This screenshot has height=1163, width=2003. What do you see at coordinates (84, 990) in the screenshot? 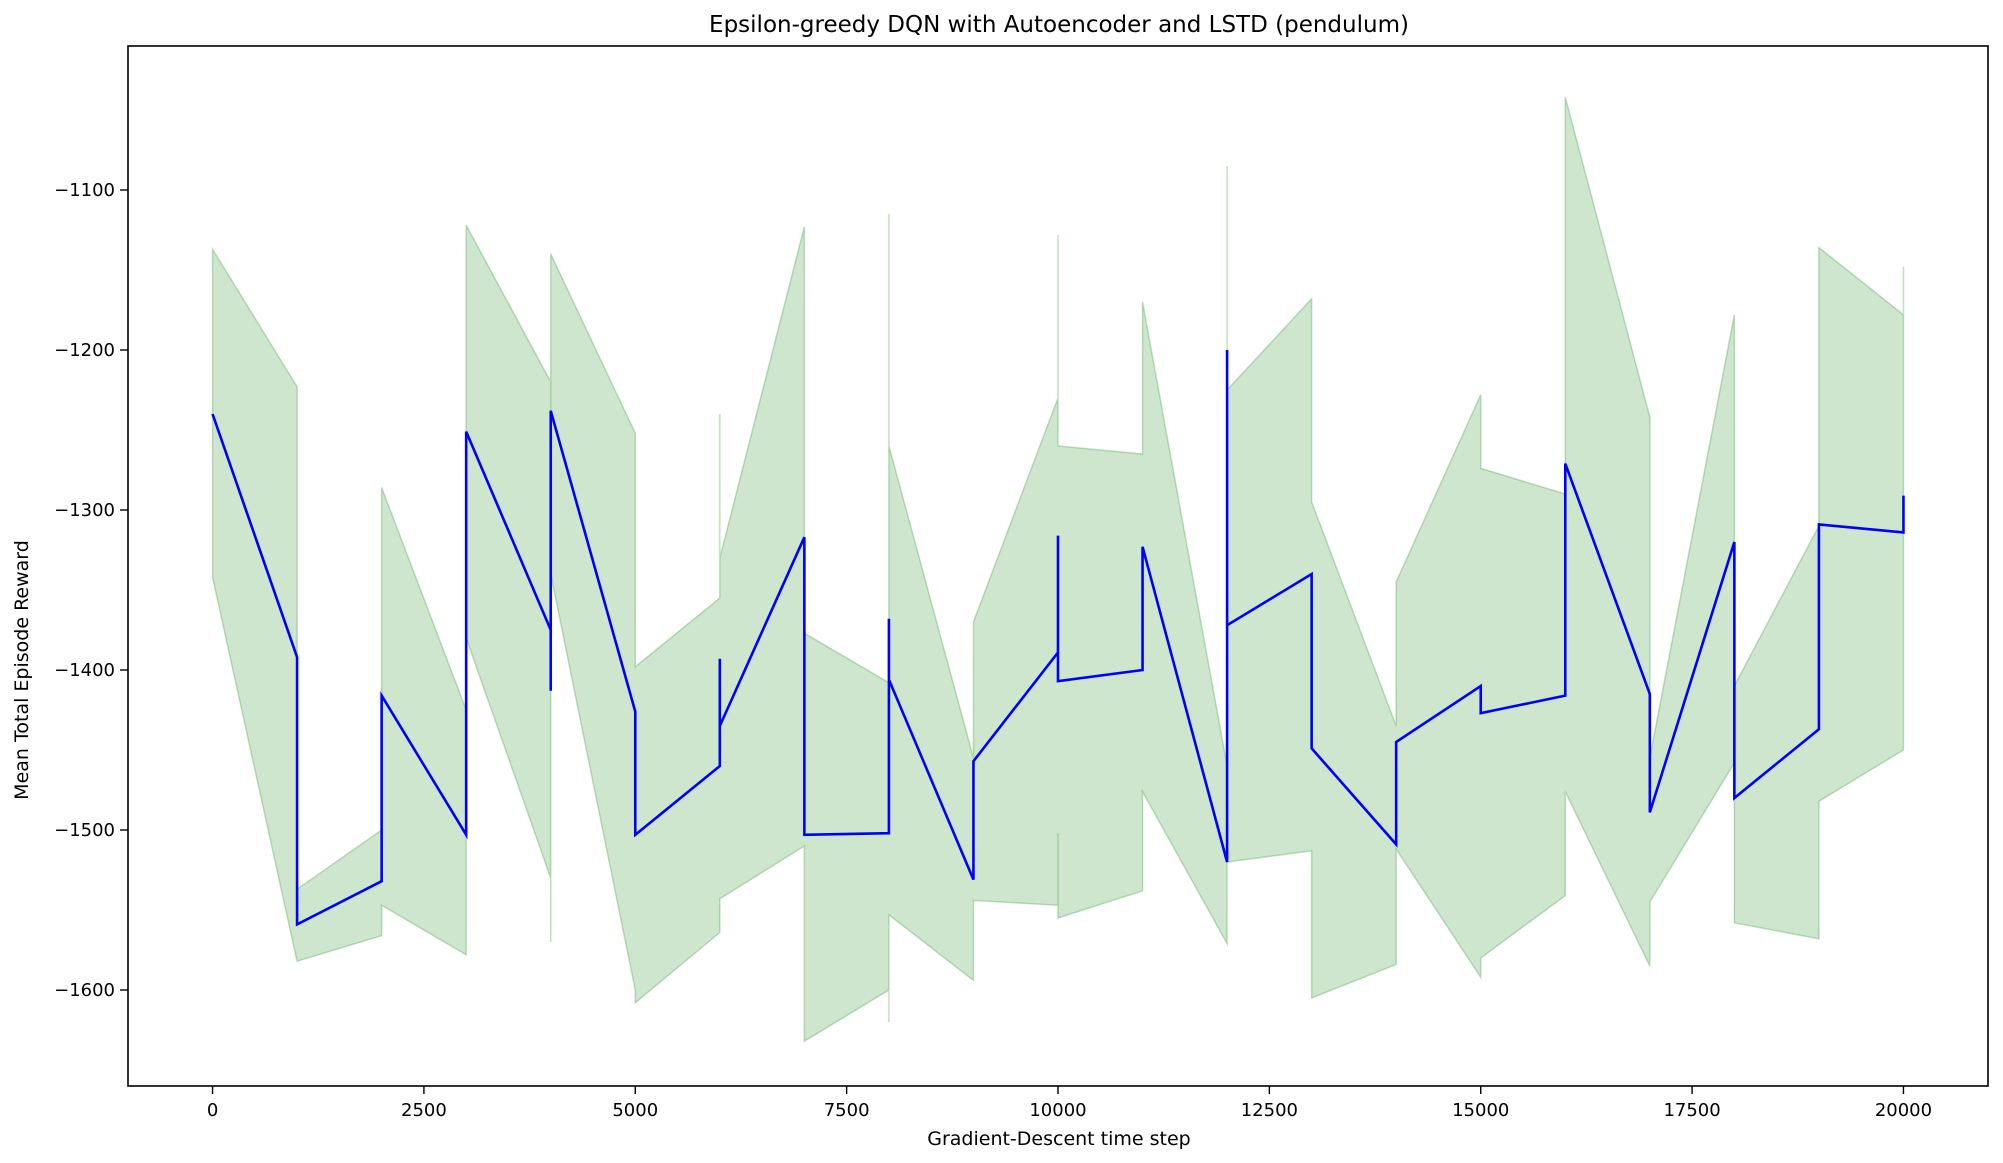
I see `y-tick-label: −1600` at bounding box center [84, 990].